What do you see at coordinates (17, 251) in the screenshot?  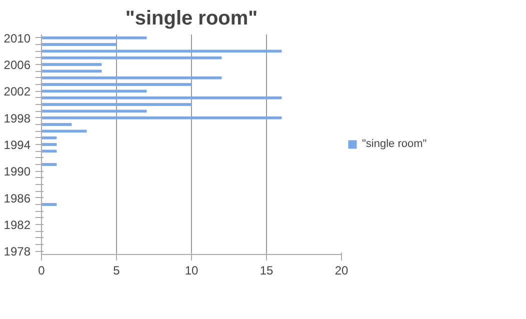 I see `y-tick-label: 1978` at bounding box center [17, 251].